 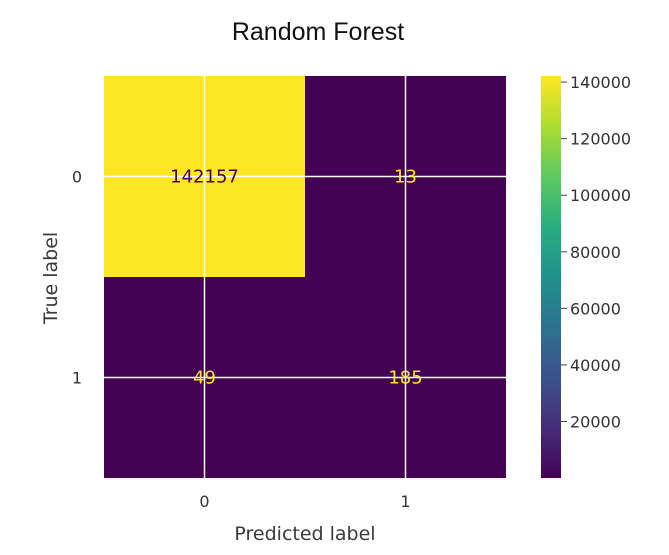 I want to click on colorbar-tick-label: 40000, so click(x=595, y=365).